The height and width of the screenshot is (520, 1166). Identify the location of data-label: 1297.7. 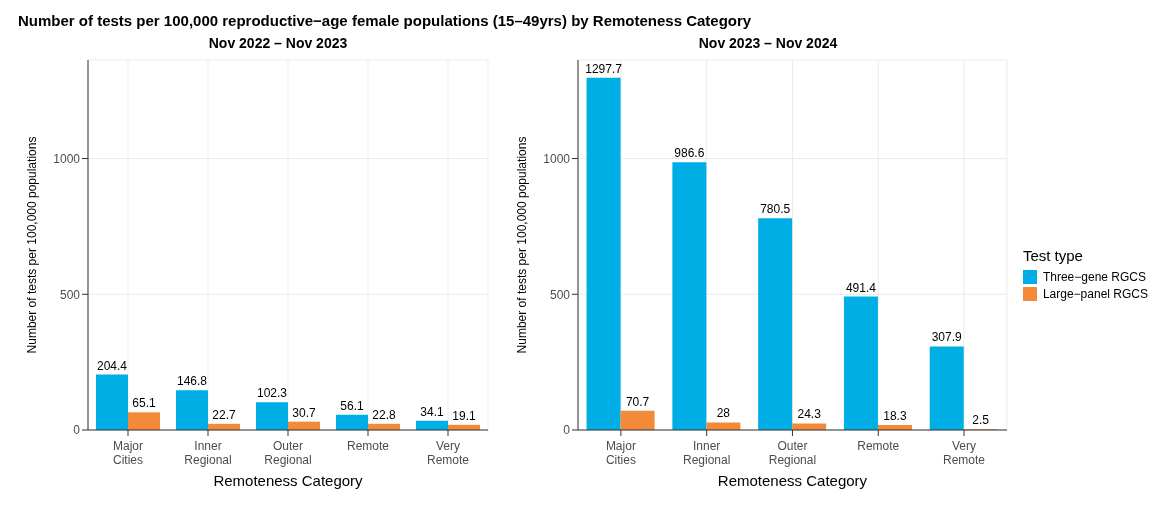
(604, 68).